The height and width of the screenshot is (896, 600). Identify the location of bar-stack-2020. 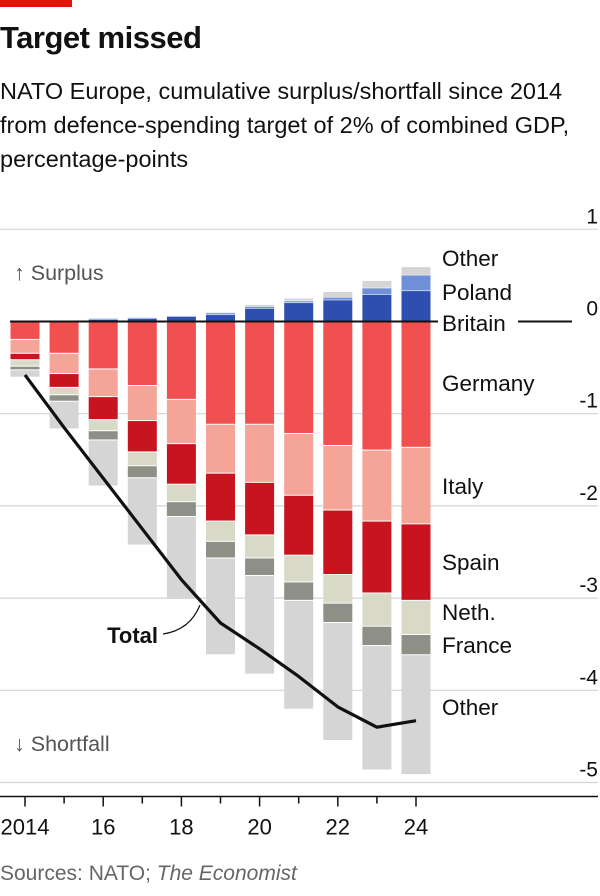
(260, 489).